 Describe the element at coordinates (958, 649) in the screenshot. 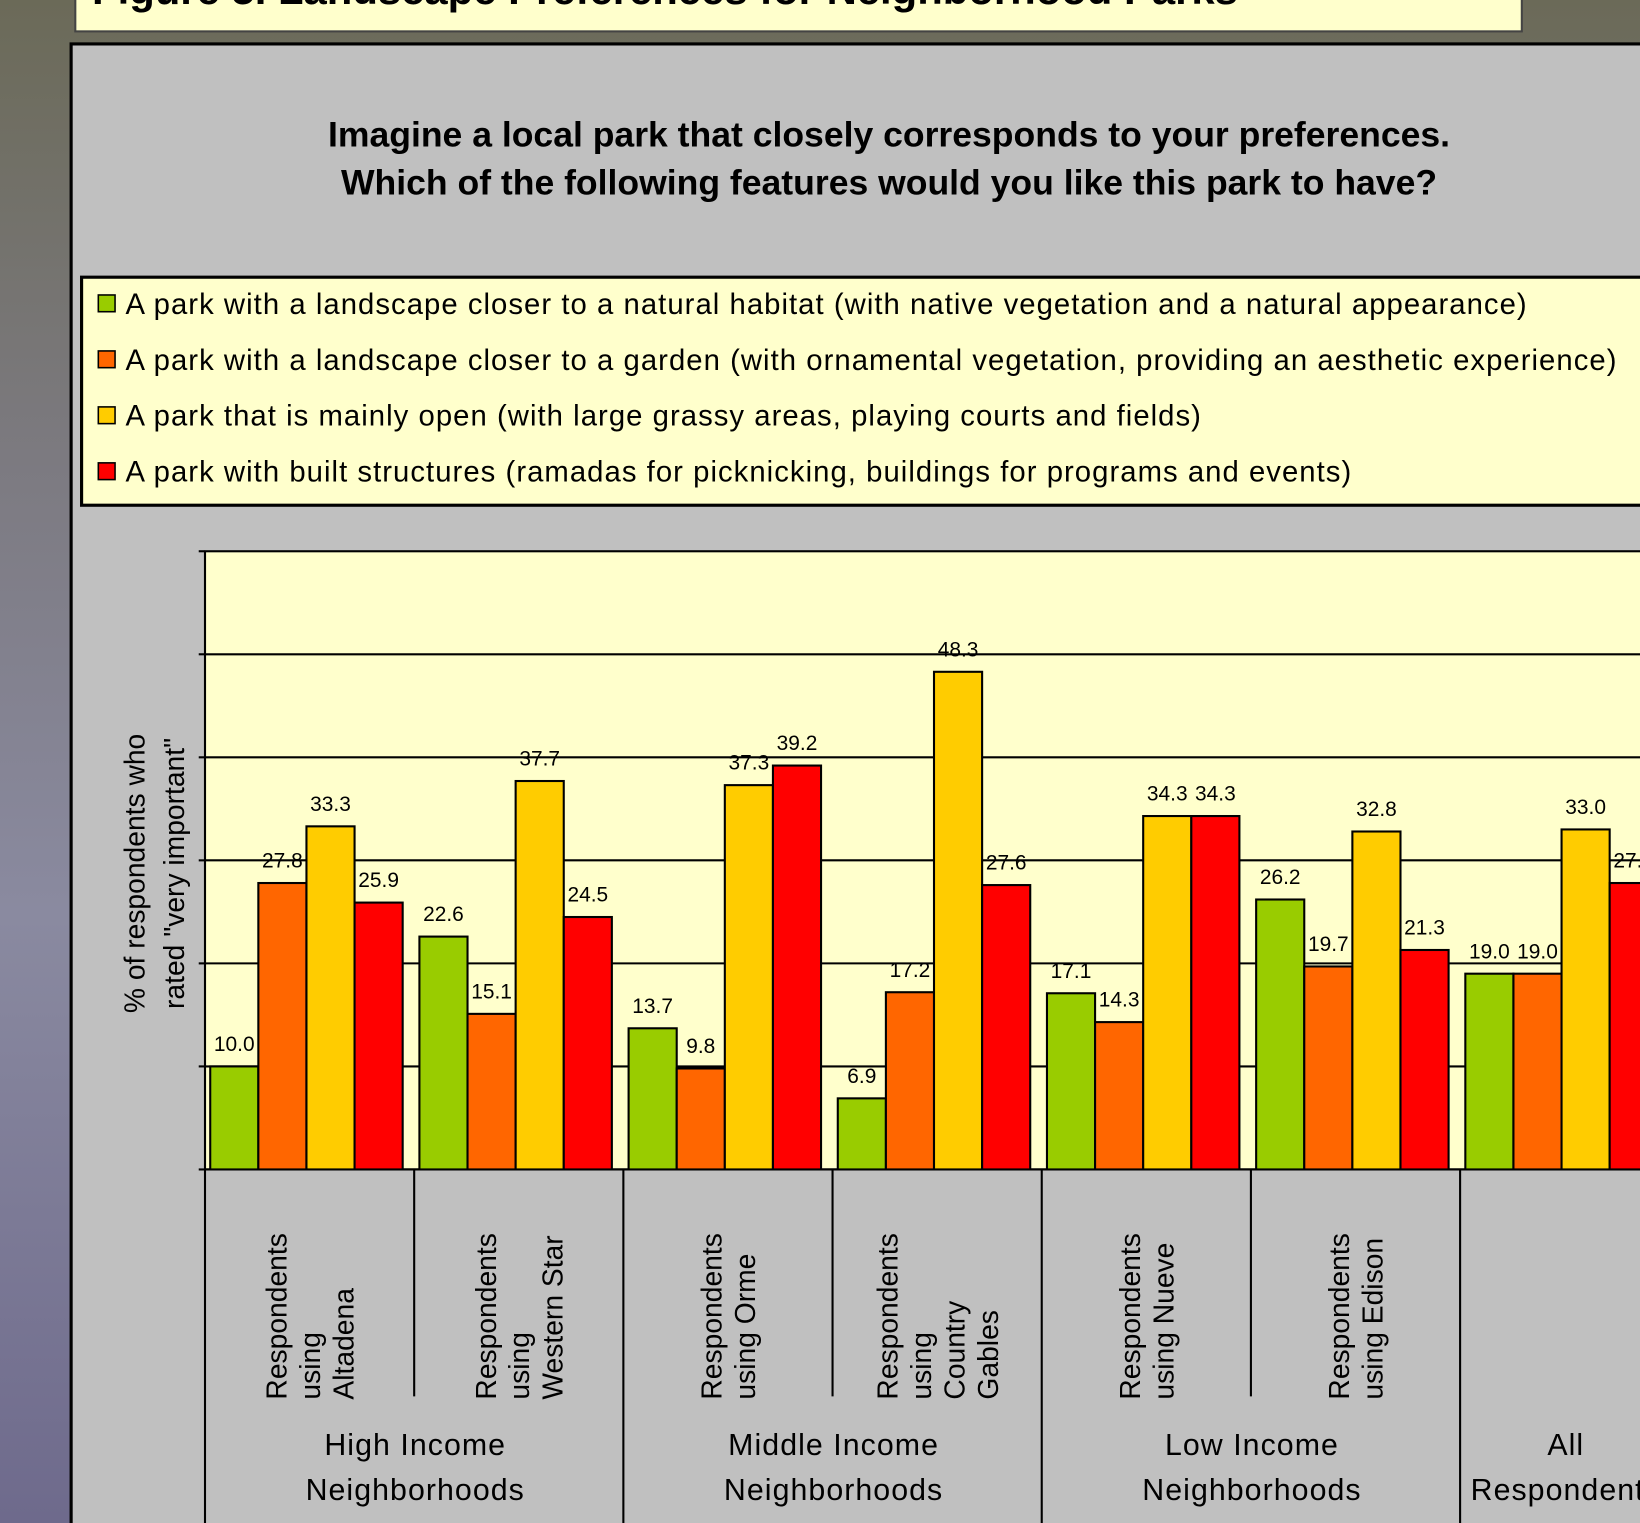

I see `value-label: 48.3` at that location.